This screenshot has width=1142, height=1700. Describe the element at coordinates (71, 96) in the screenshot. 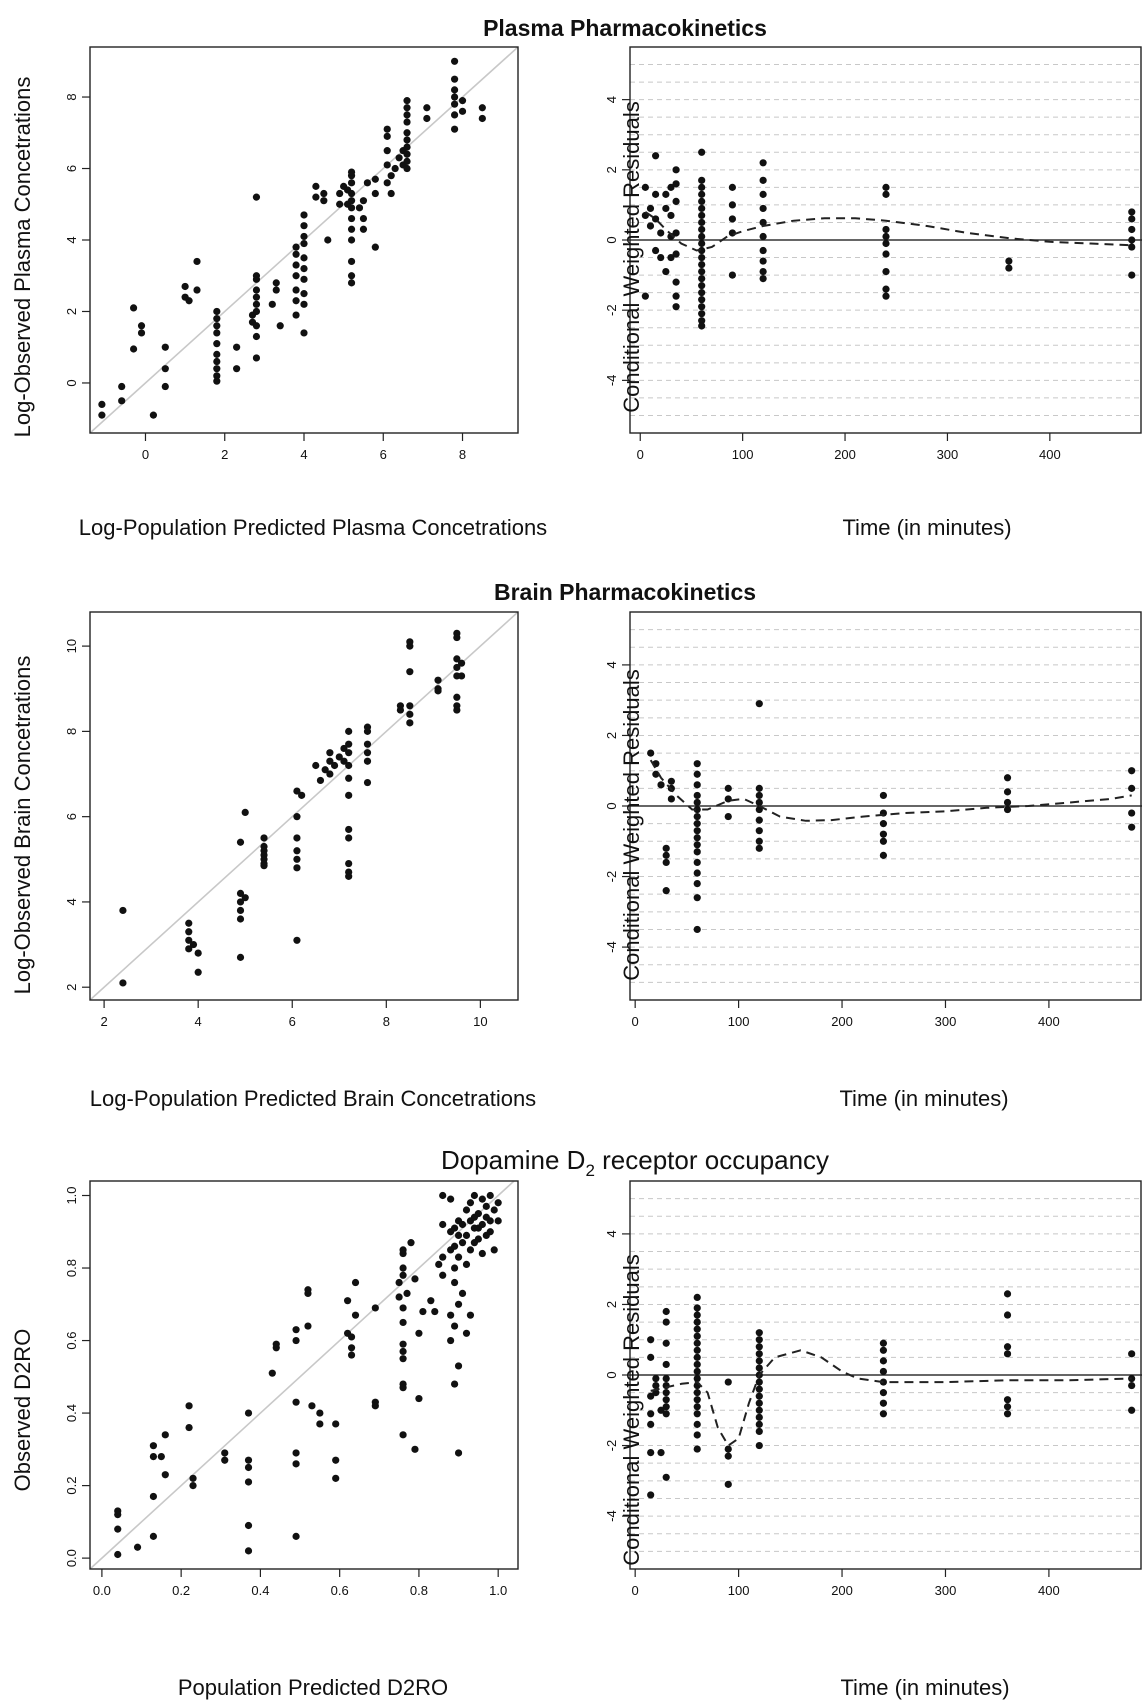

I see `plasma-obs-vs-pred-y-tick-label: 8` at that location.